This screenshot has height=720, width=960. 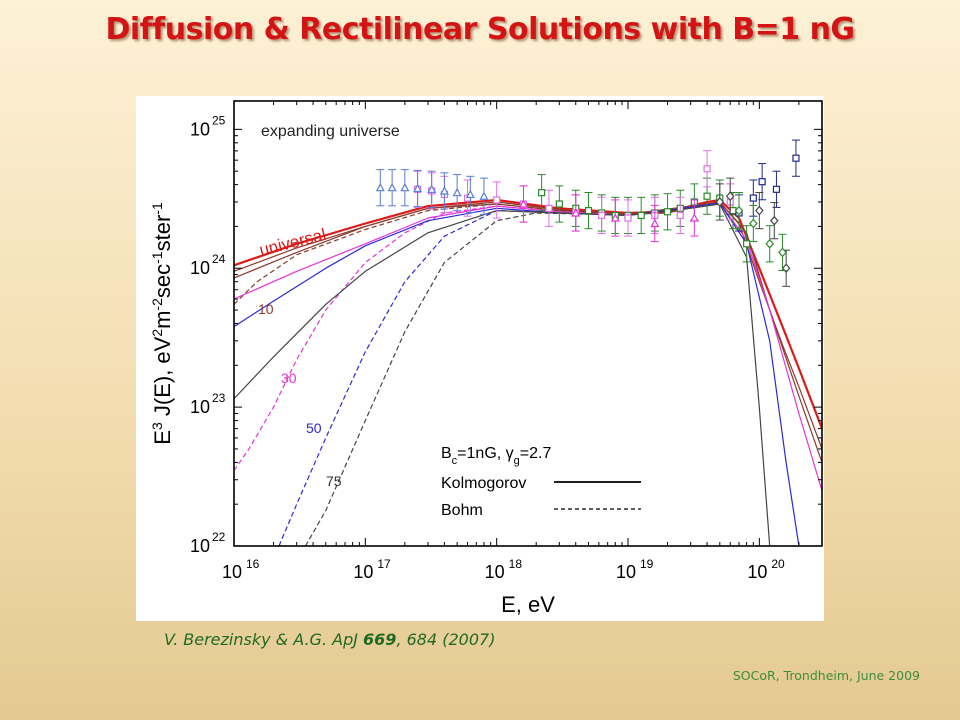 I want to click on y-axis-label-part: sec, so click(x=162, y=281).